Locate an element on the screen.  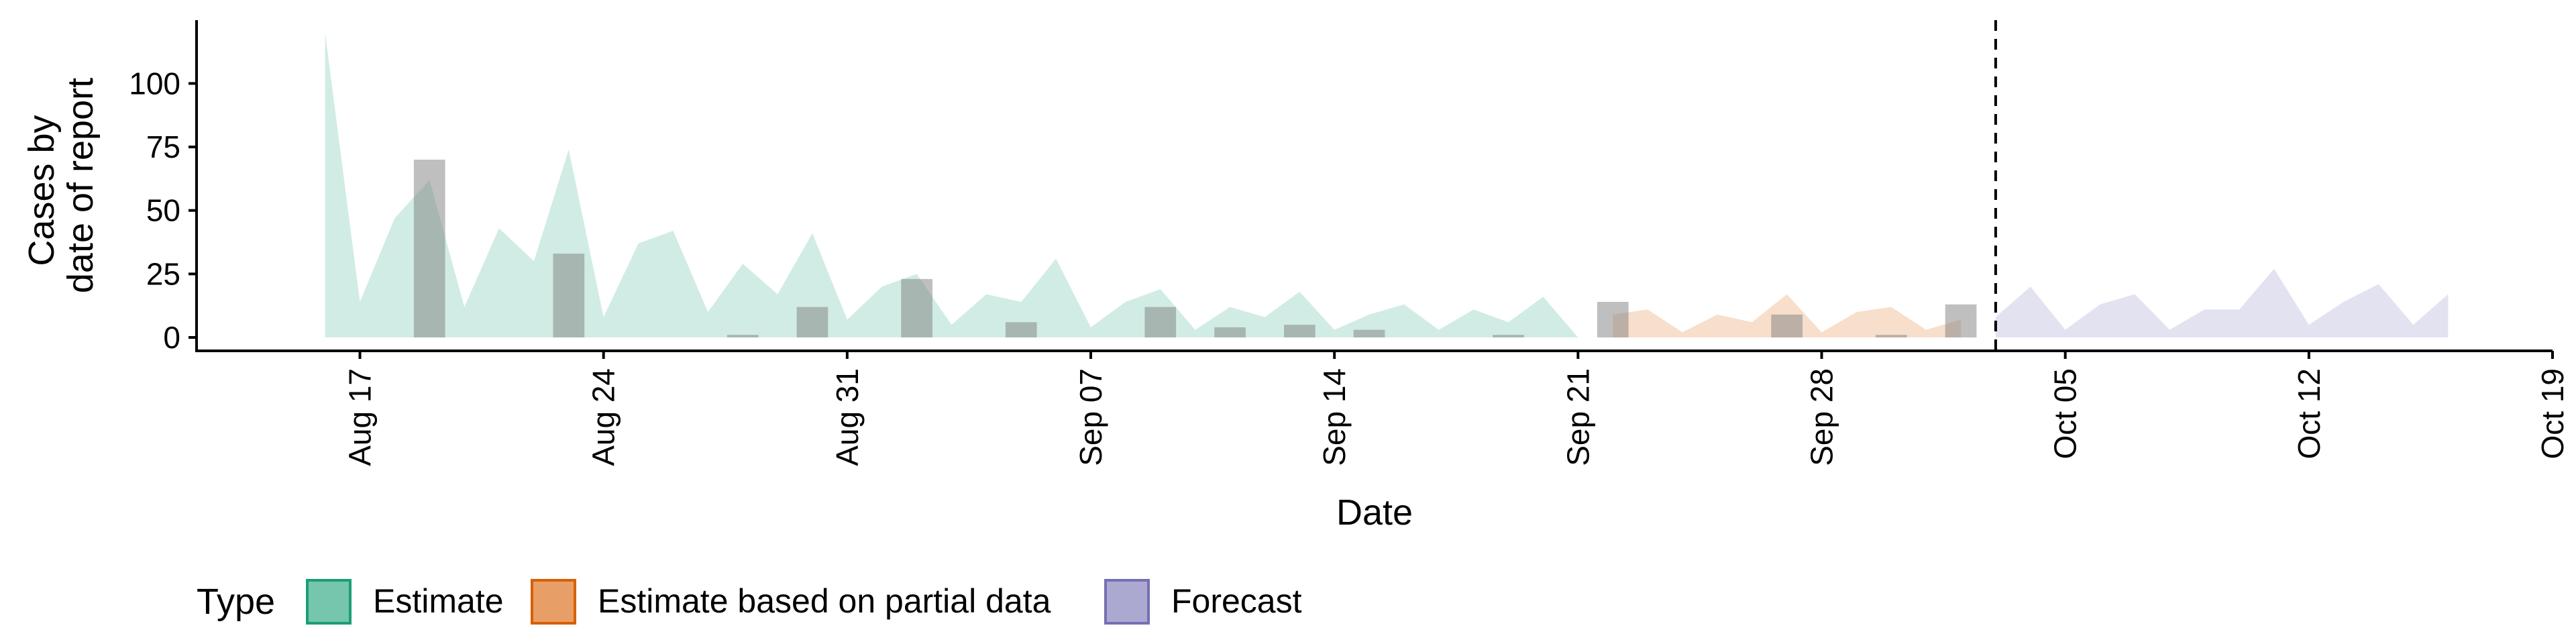
y-tick-label-50: 50 is located at coordinates (163, 210).